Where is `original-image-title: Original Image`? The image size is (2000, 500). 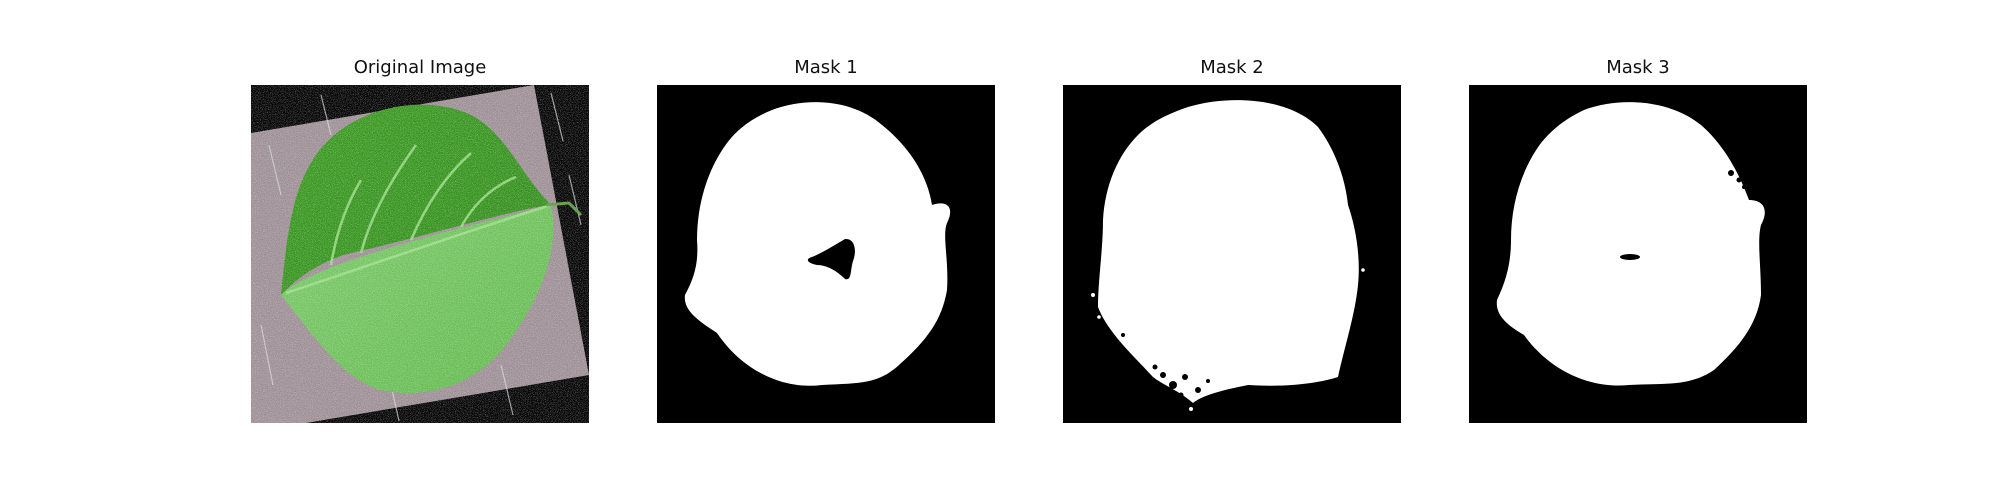 original-image-title: Original Image is located at coordinates (420, 67).